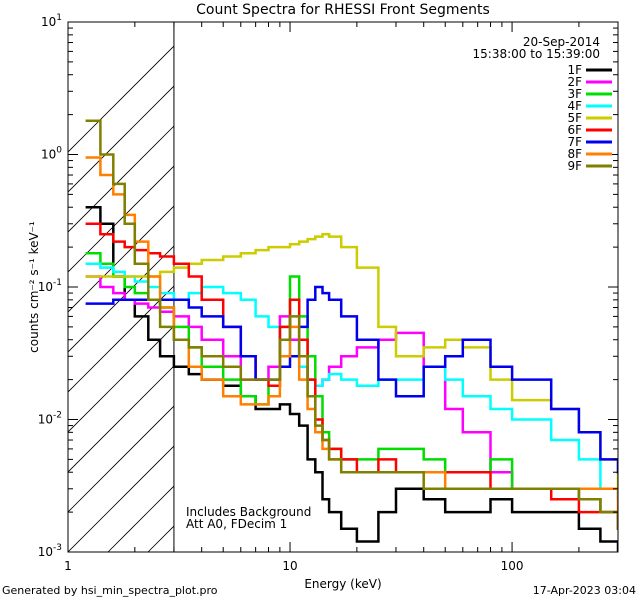 The image size is (640, 600). I want to click on annotation-background: Includes Background, so click(248, 512).